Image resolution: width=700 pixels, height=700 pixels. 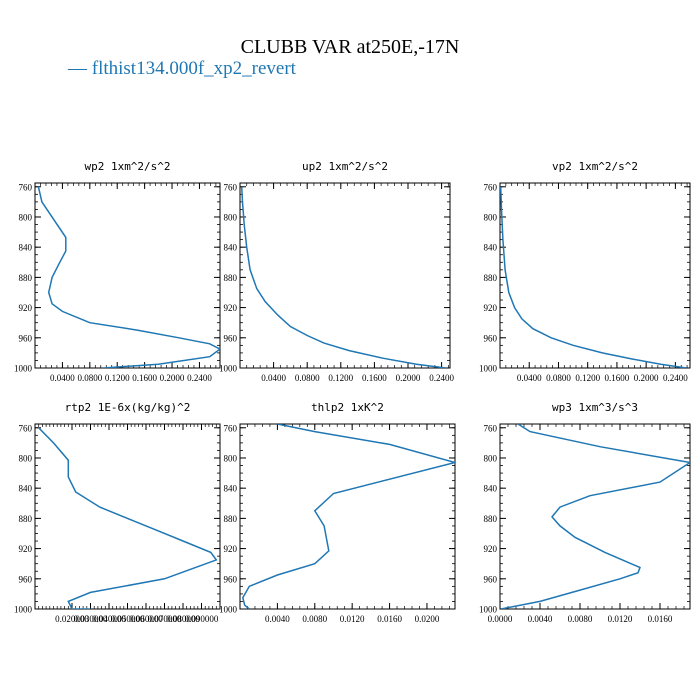 I want to click on x-tick-label: 0.0200, so click(x=427, y=619).